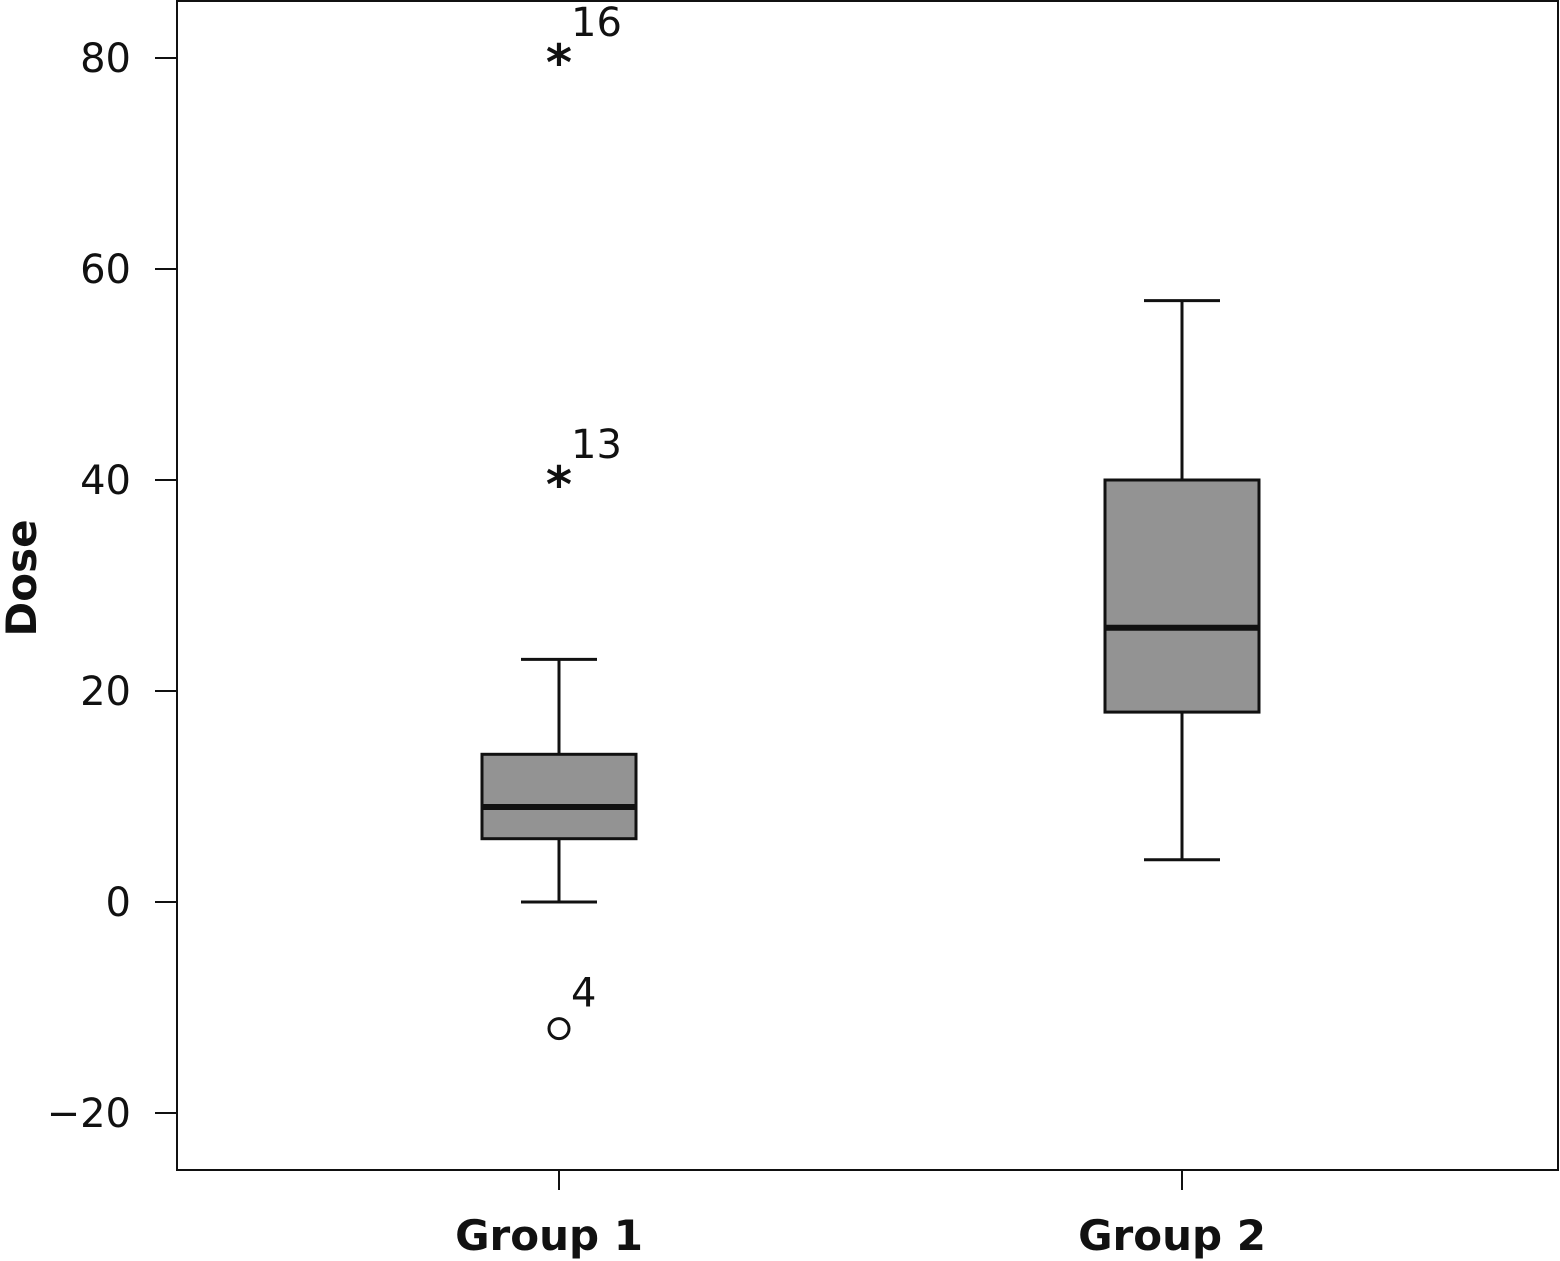 The width and height of the screenshot is (1560, 1261). I want to click on y-tick-label: 40, so click(105, 481).